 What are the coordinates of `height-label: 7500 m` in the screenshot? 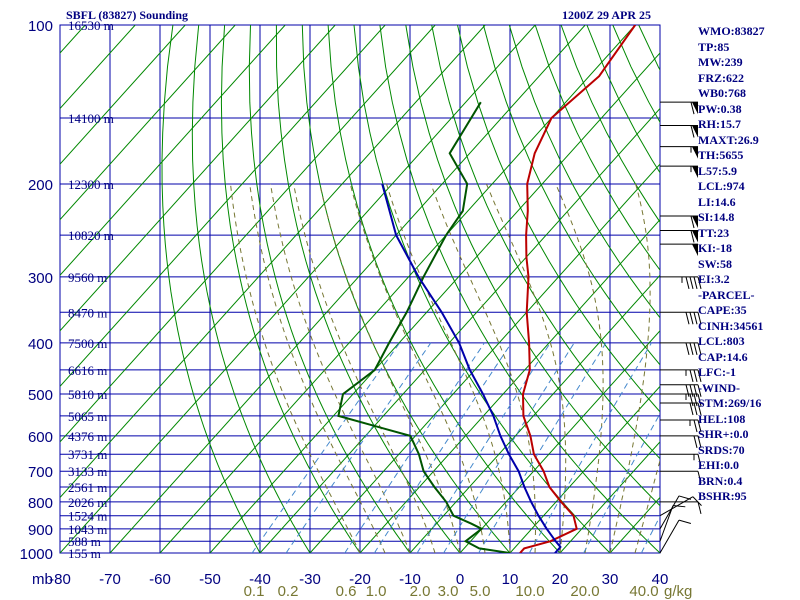 It's located at (87, 343).